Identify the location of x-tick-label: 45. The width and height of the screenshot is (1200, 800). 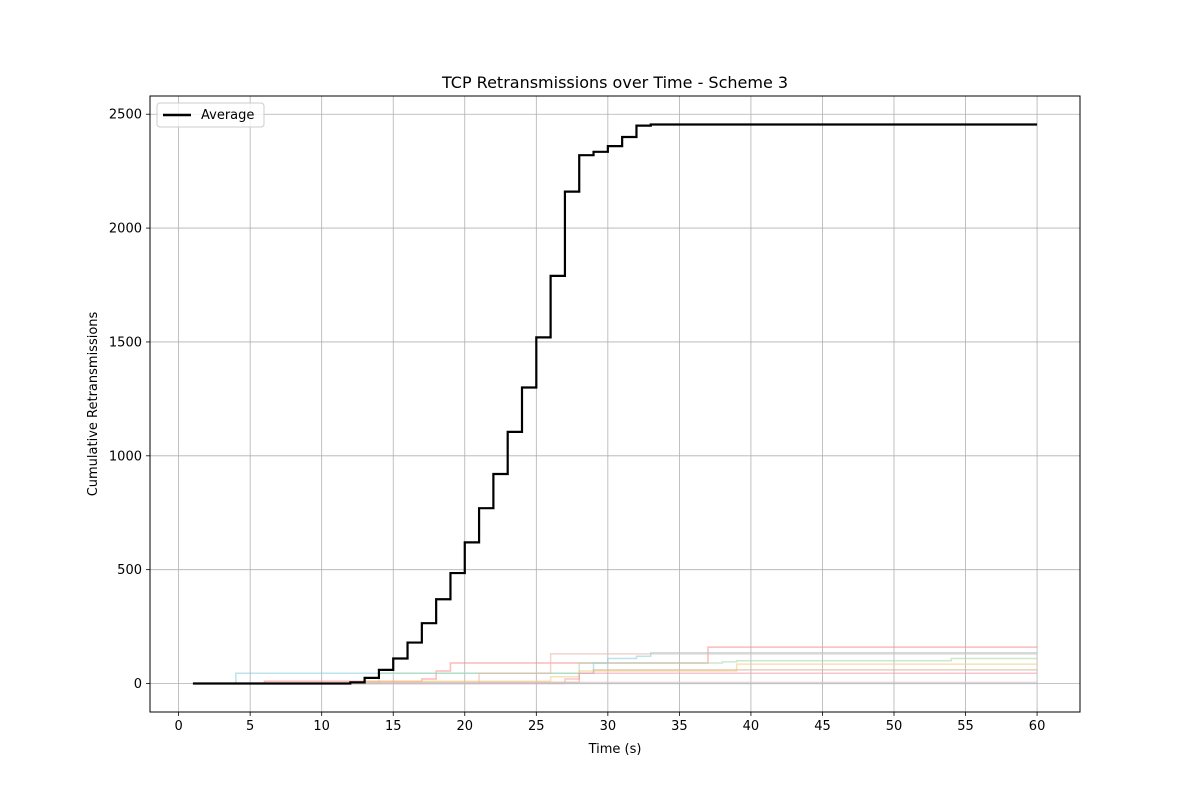
(822, 726).